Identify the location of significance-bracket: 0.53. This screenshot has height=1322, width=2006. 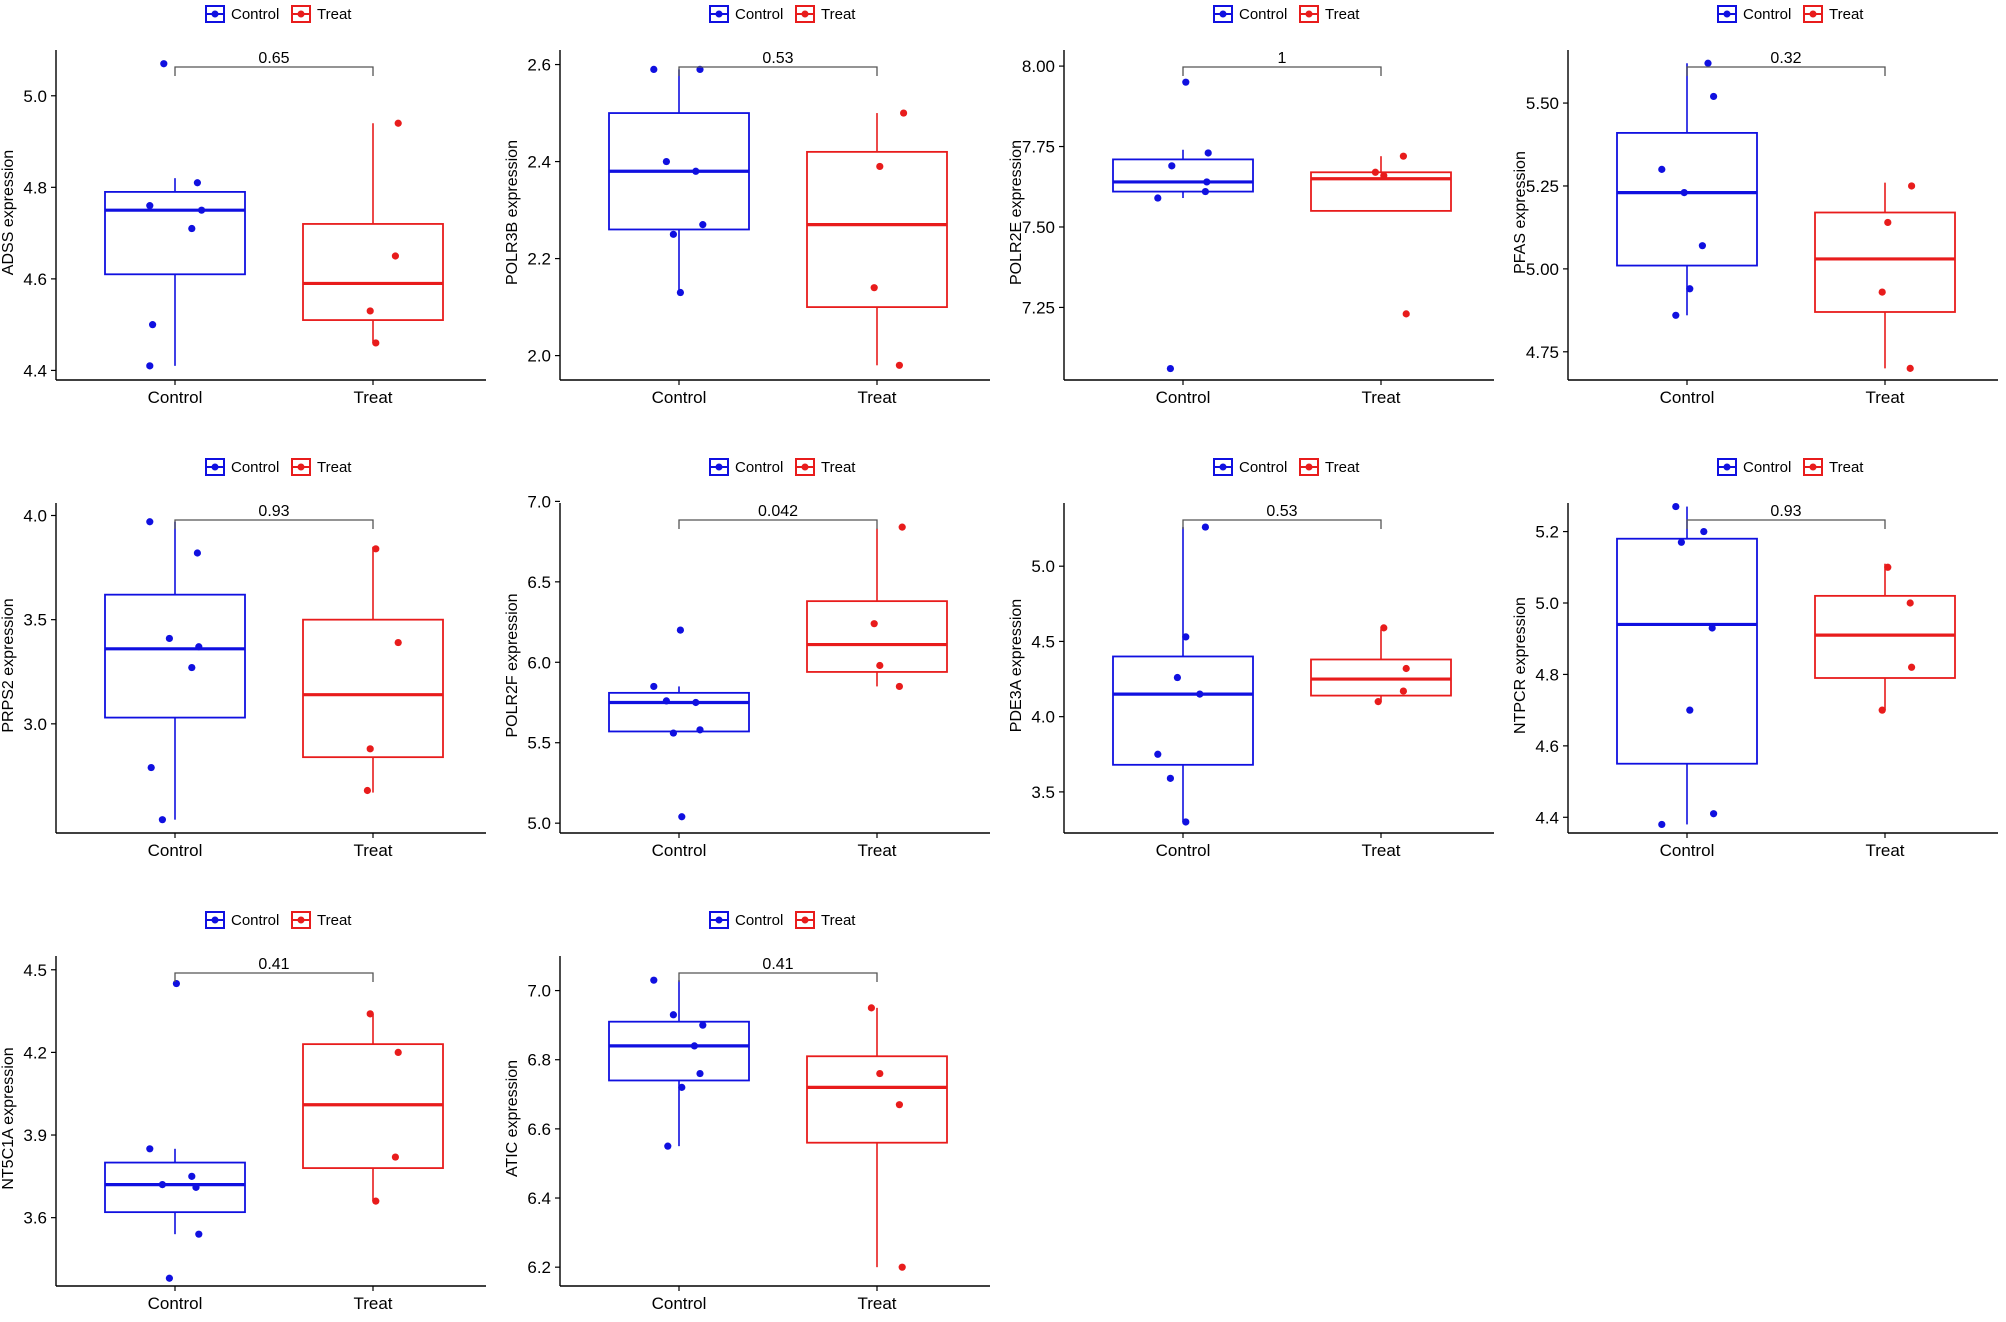
(778, 63).